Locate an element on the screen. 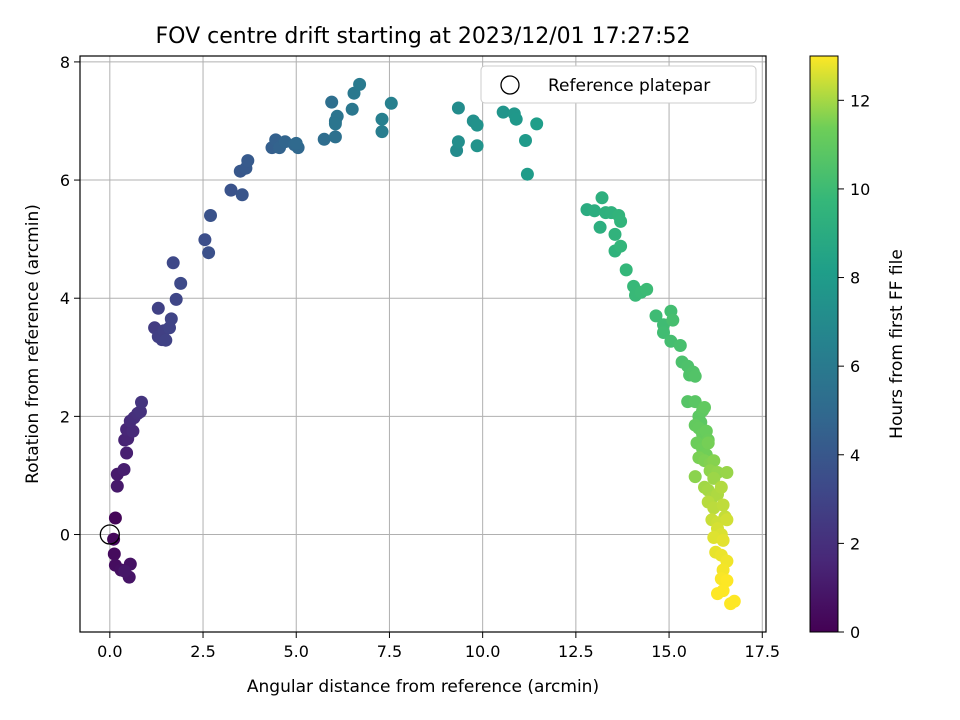 Image resolution: width=960 pixels, height=720 pixels. colorbar-tick-label: 2 is located at coordinates (855, 543).